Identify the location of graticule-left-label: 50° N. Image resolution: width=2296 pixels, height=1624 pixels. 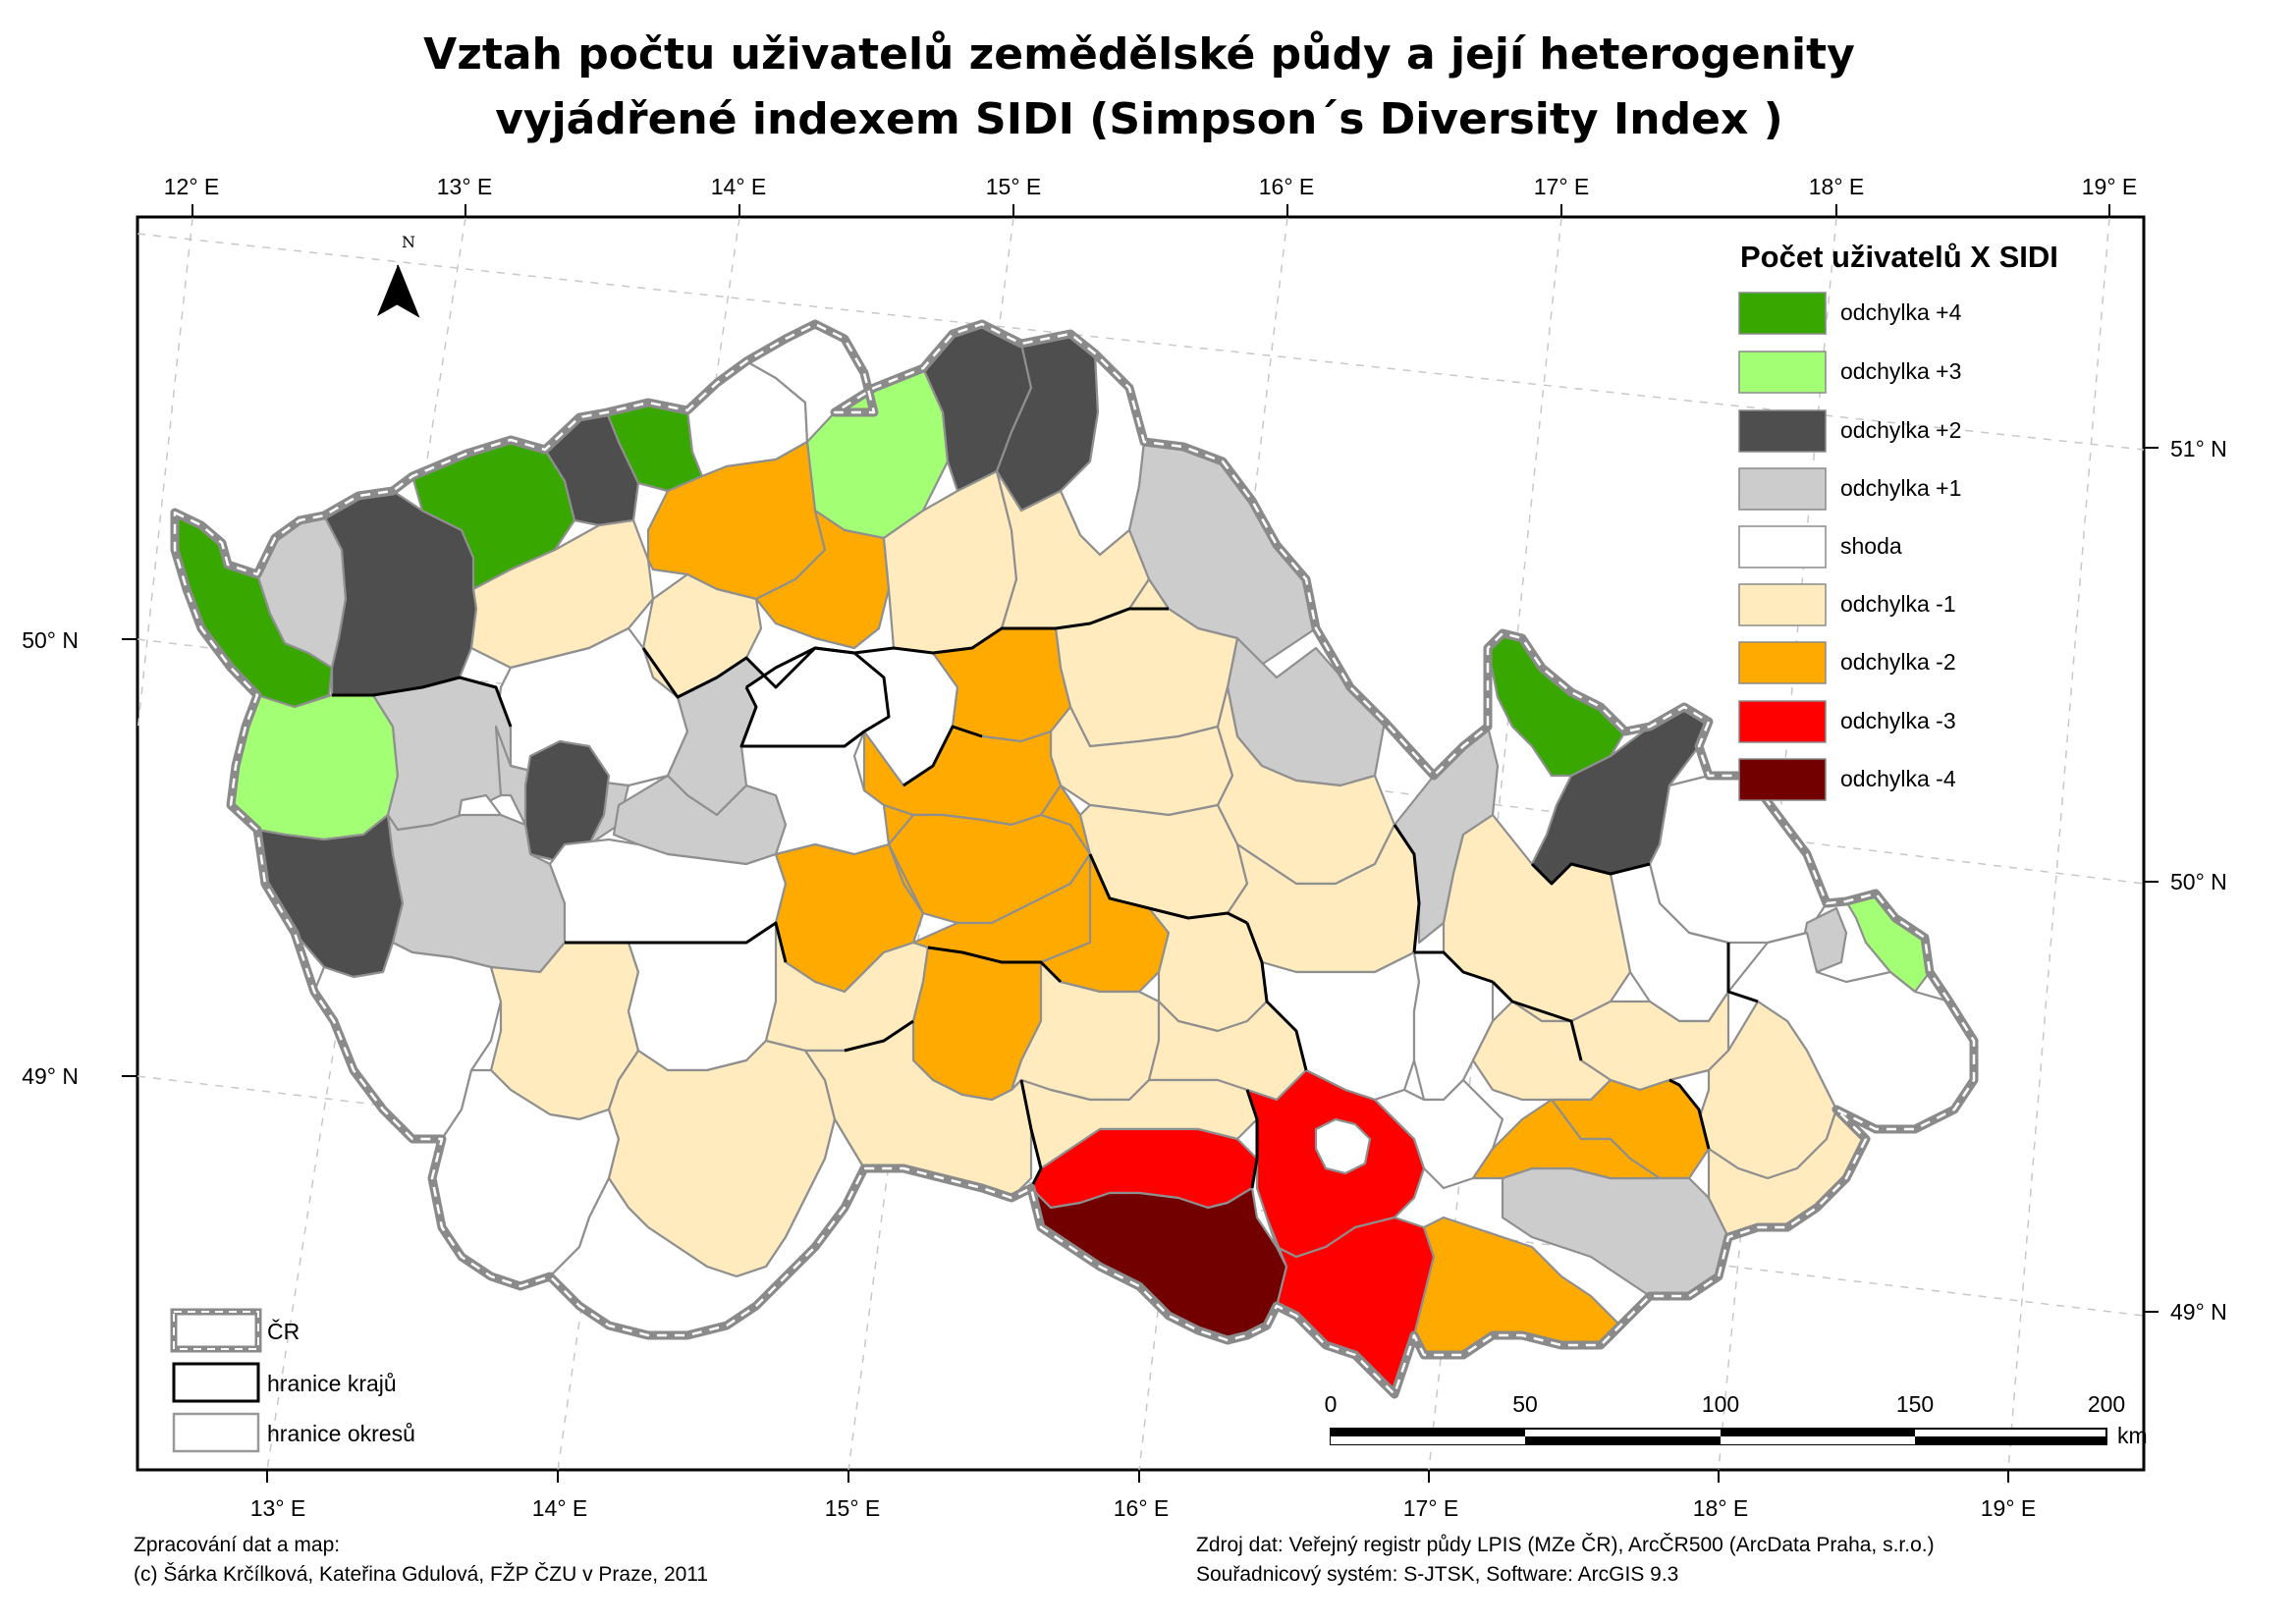
(50, 640).